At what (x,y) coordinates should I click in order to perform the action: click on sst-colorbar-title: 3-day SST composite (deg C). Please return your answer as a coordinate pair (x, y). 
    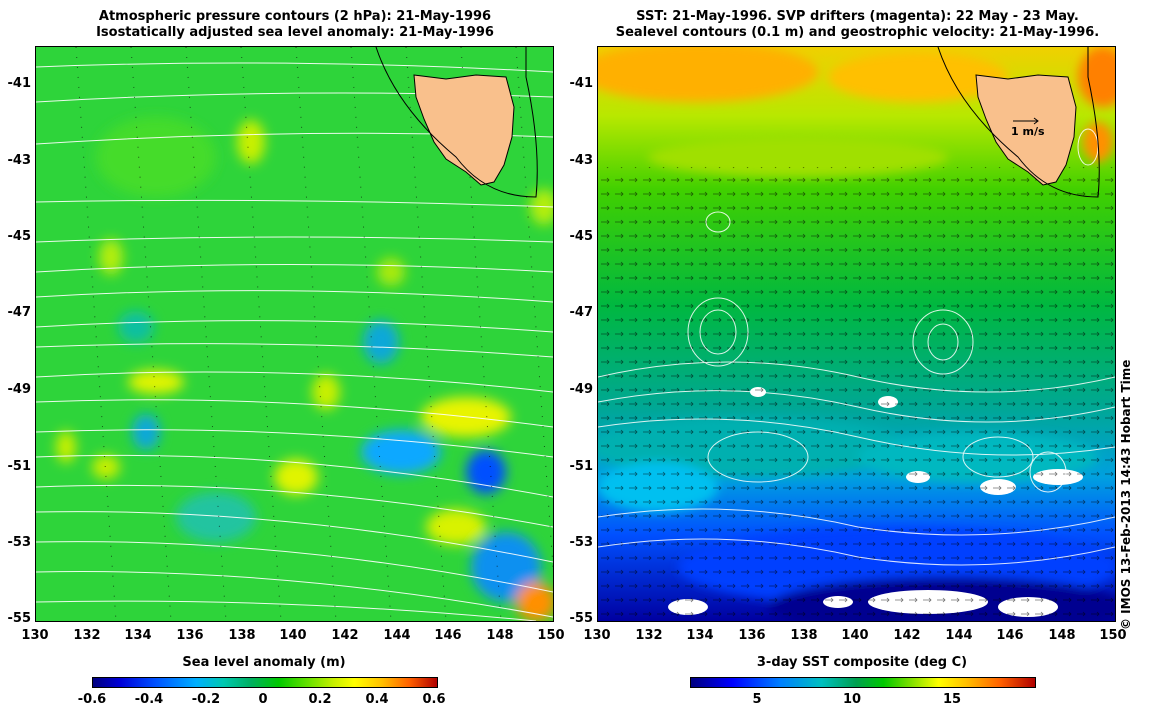
    Looking at the image, I should click on (862, 662).